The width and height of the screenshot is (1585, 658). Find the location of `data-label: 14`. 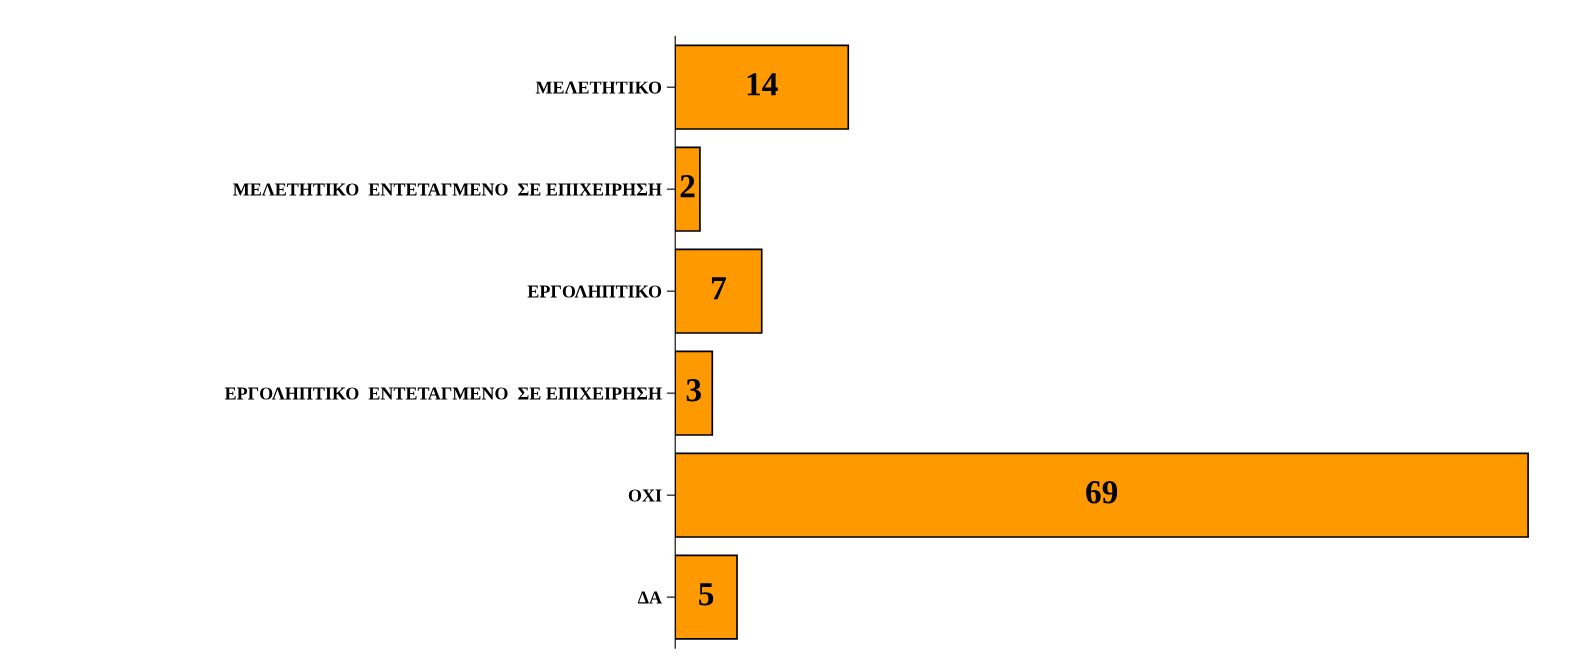

data-label: 14 is located at coordinates (762, 84).